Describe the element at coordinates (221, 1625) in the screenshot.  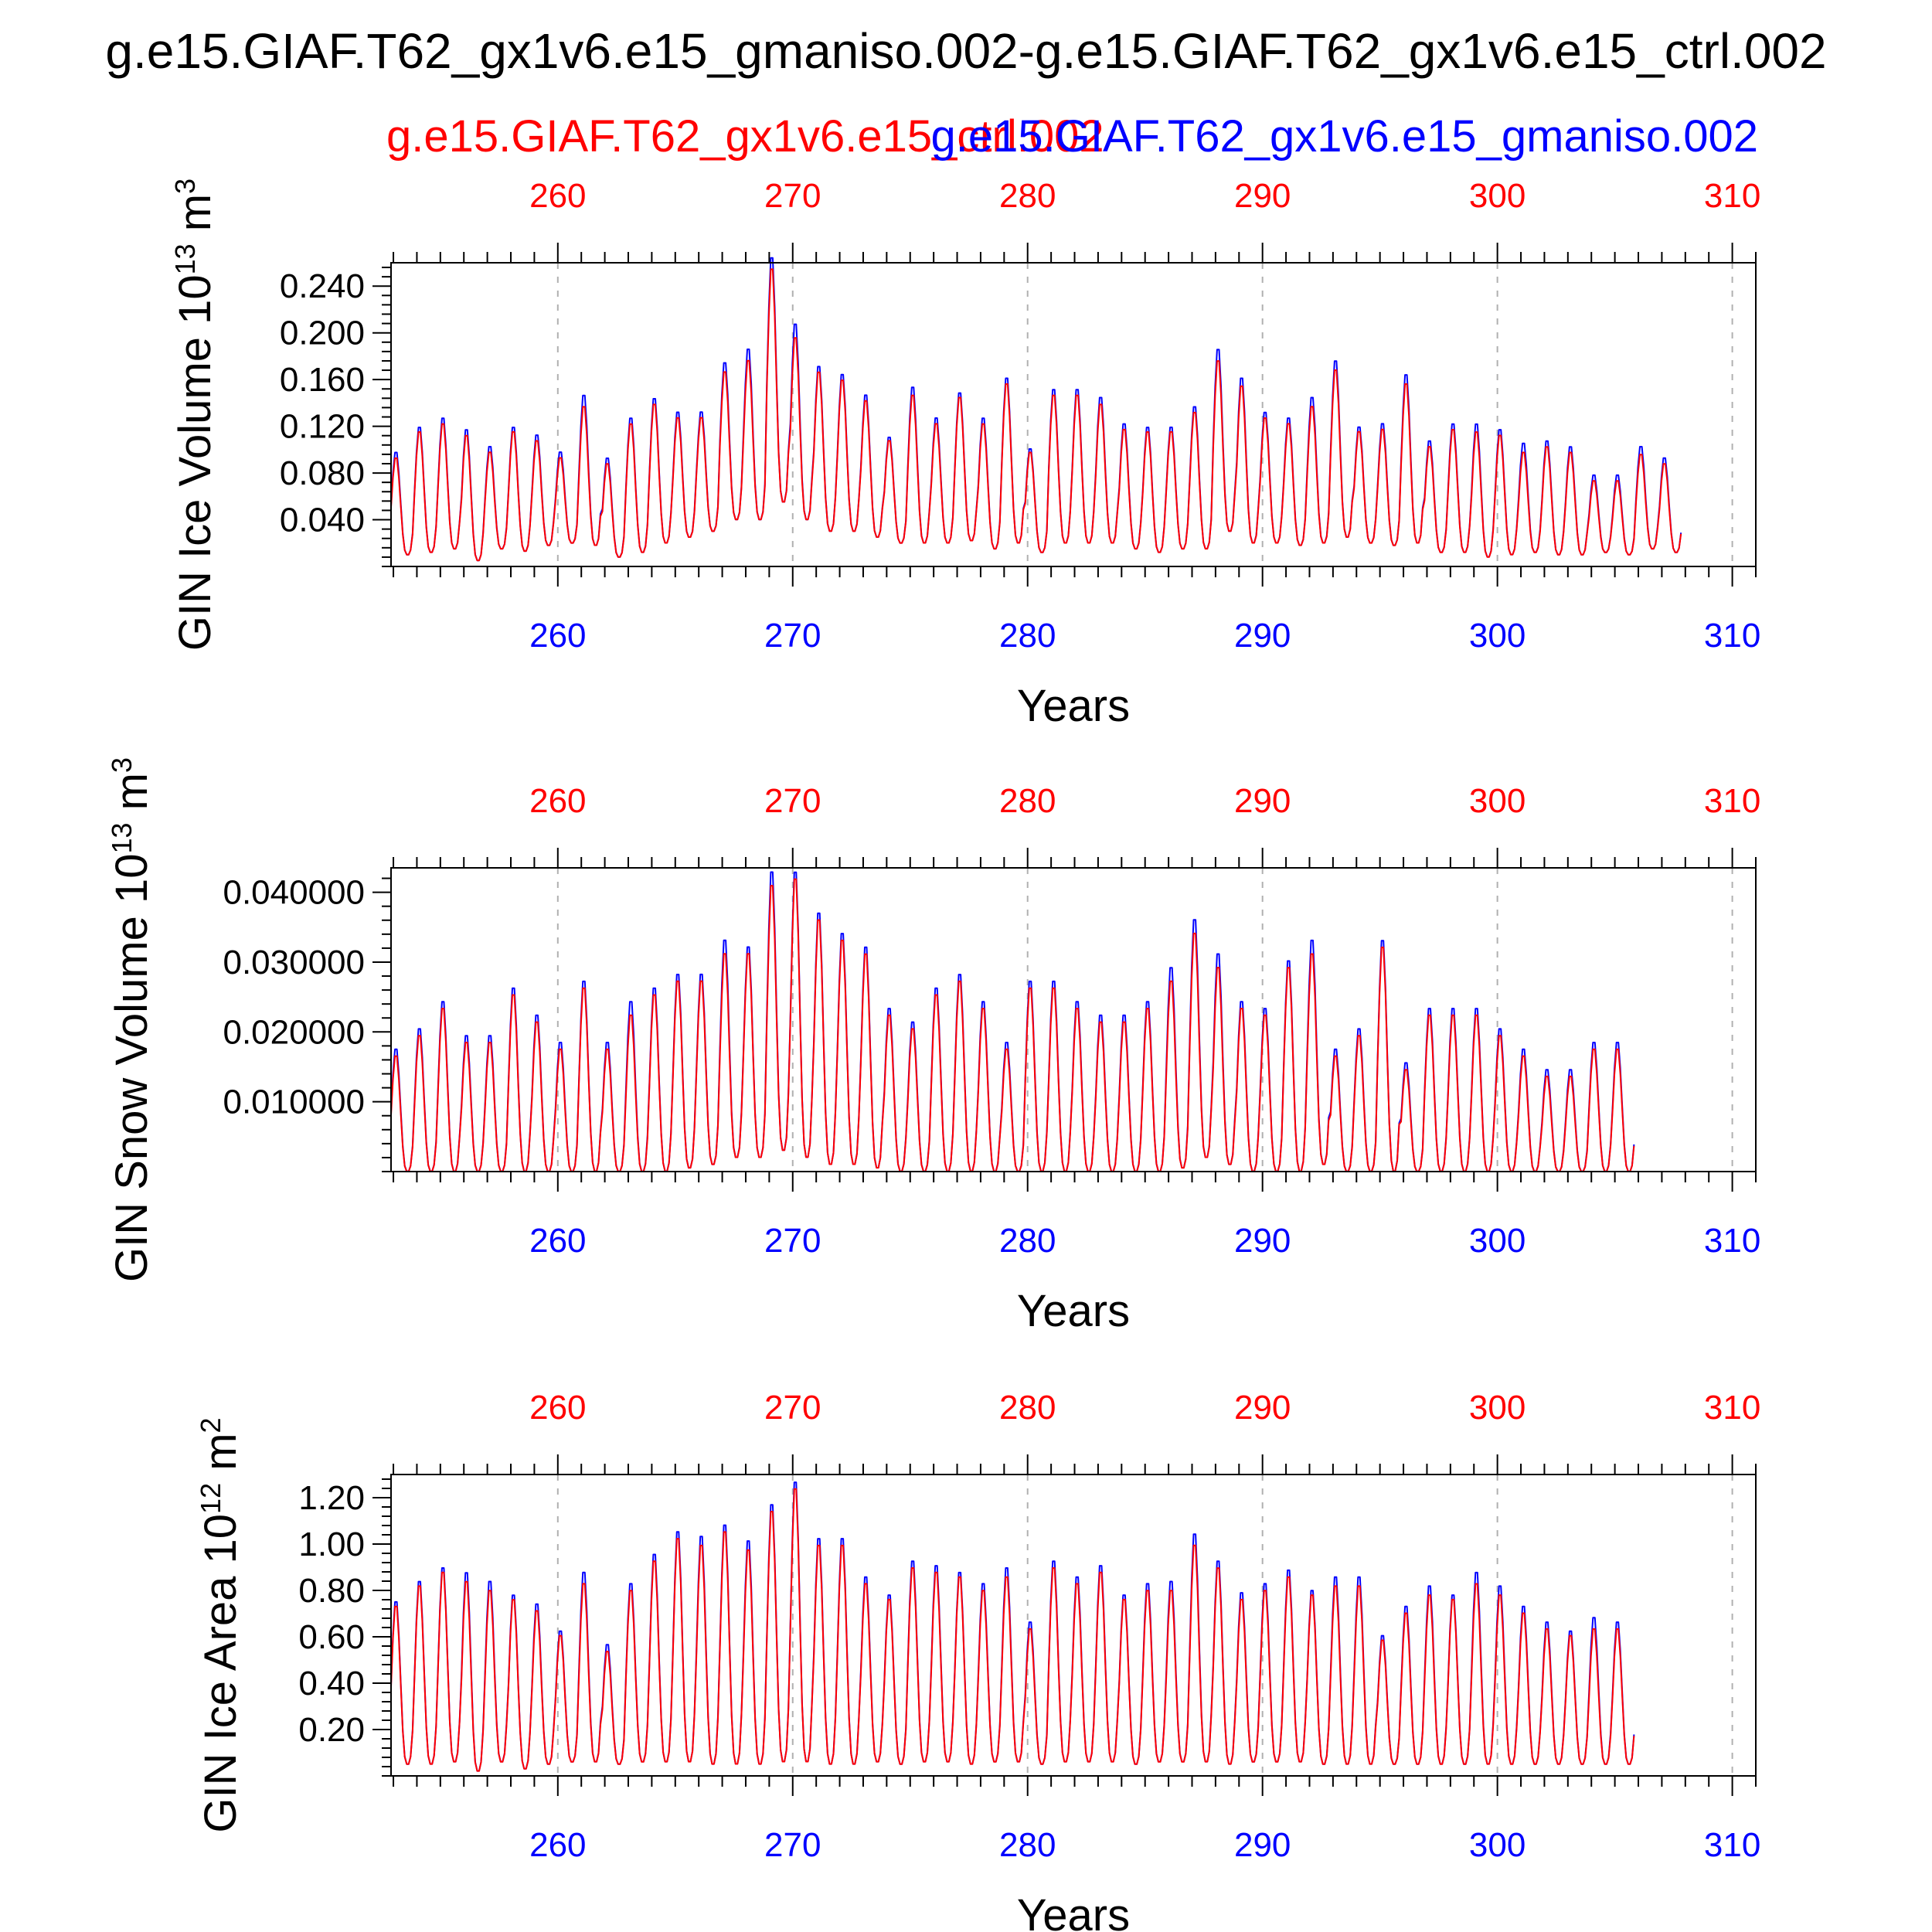
I see `y-axis-title: GIN Ice Area 1012 m2` at that location.